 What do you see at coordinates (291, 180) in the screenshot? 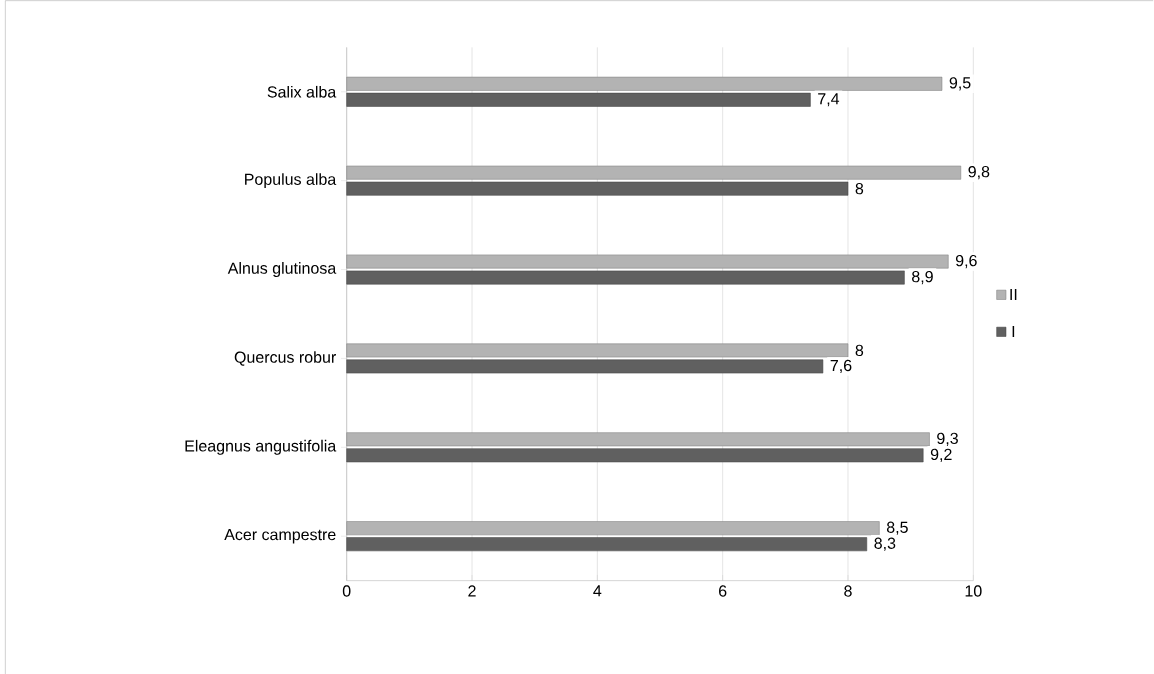
I see `y-tick-label: Populus alba` at bounding box center [291, 180].